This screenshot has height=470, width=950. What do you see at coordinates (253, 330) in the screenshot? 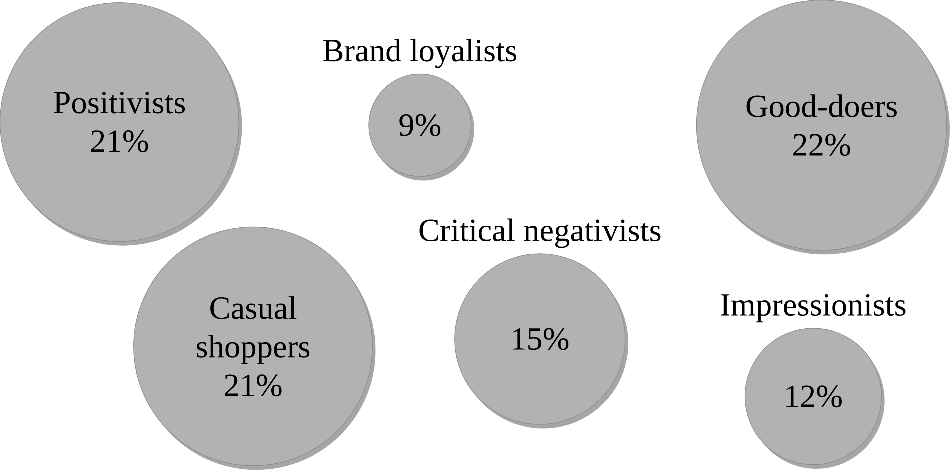
I see `category-label: Casual shoppers` at bounding box center [253, 330].